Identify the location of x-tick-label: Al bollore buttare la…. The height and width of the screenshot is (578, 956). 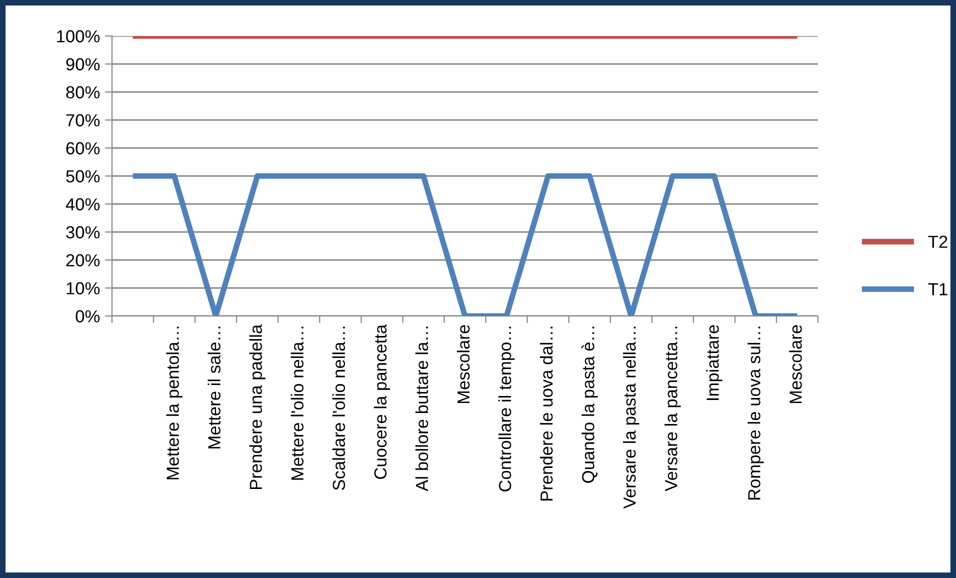
(421, 409).